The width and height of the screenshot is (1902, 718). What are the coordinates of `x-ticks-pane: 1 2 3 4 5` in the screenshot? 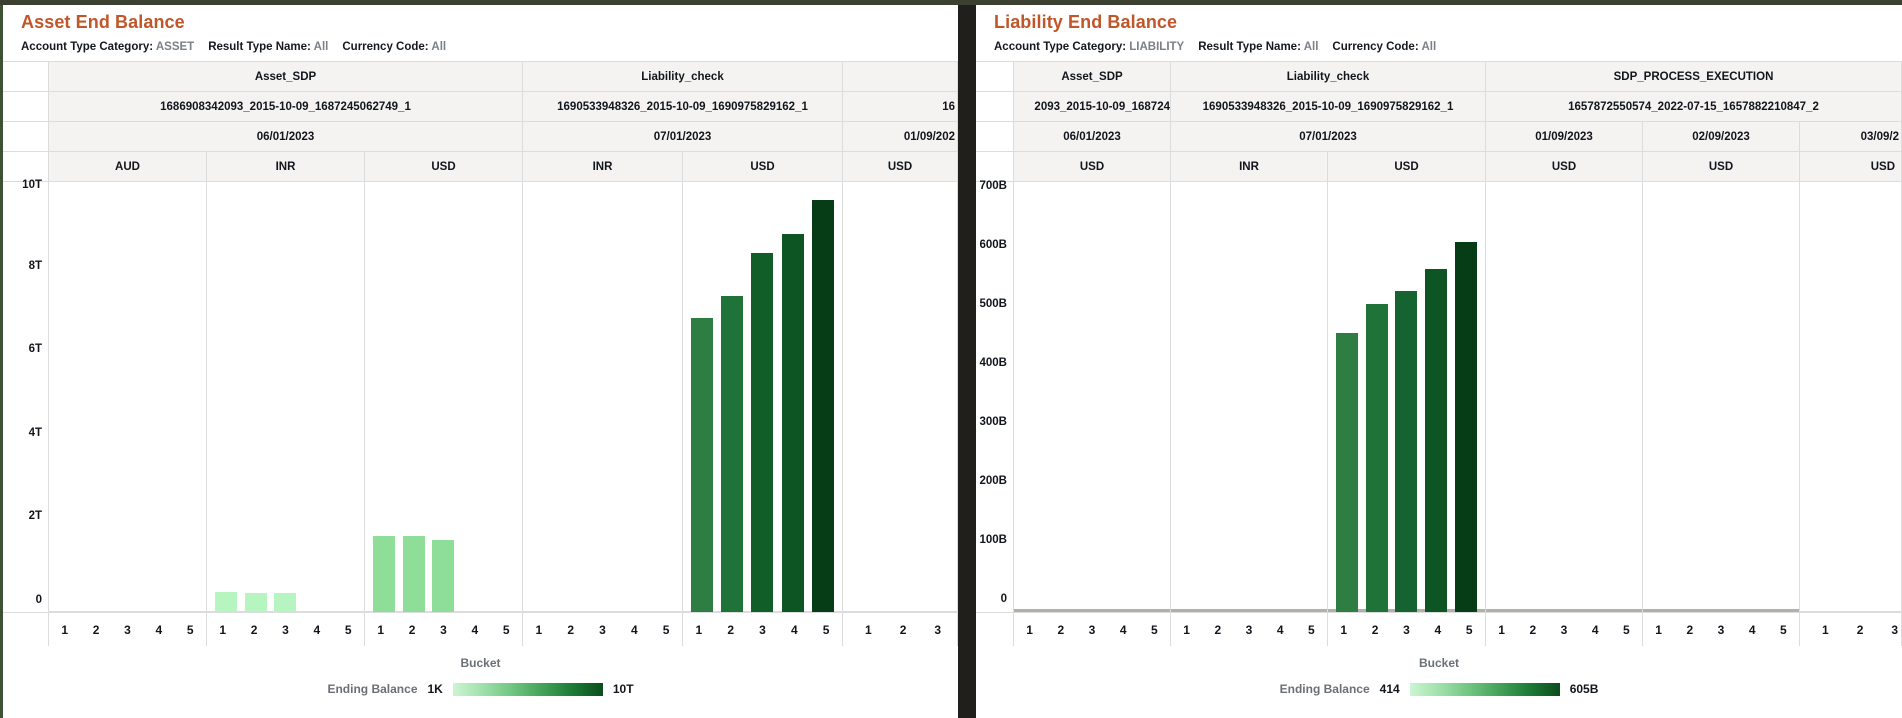 It's located at (1407, 629).